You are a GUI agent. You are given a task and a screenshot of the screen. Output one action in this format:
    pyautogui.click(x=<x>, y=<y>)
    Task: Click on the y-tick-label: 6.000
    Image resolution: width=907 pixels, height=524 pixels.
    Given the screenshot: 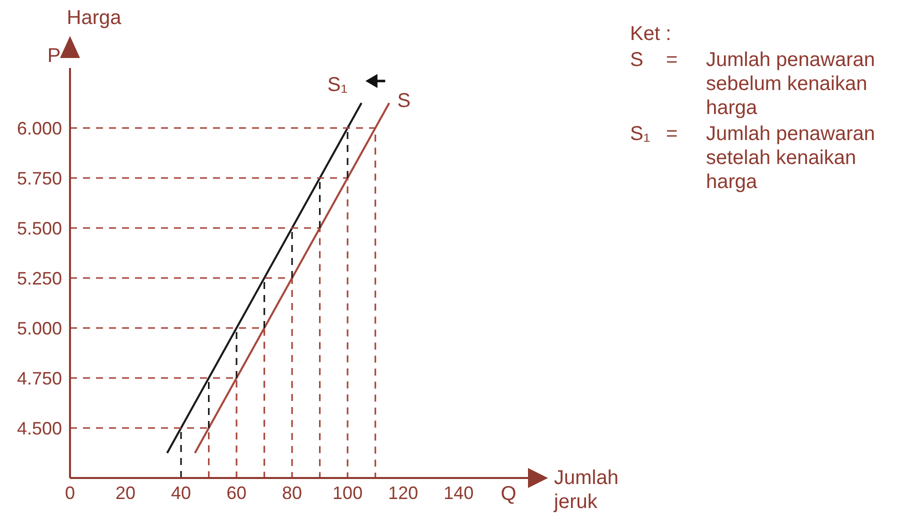 What is the action you would take?
    pyautogui.click(x=39, y=128)
    